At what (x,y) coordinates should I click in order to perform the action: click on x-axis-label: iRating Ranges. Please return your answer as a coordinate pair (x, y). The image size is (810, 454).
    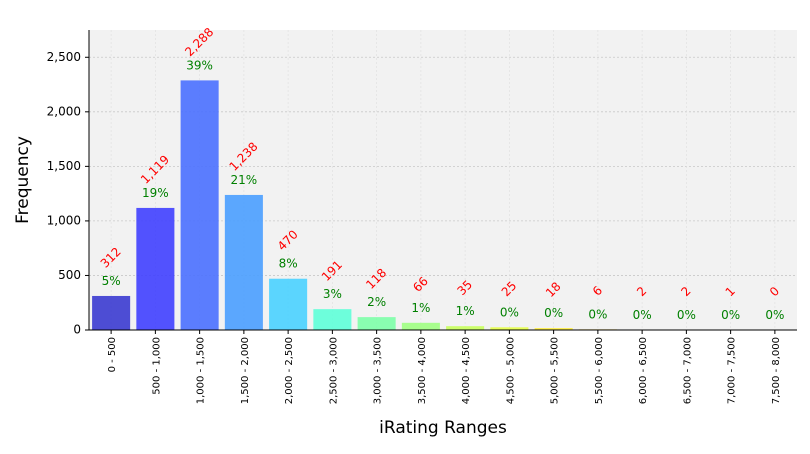
    Looking at the image, I should click on (443, 428).